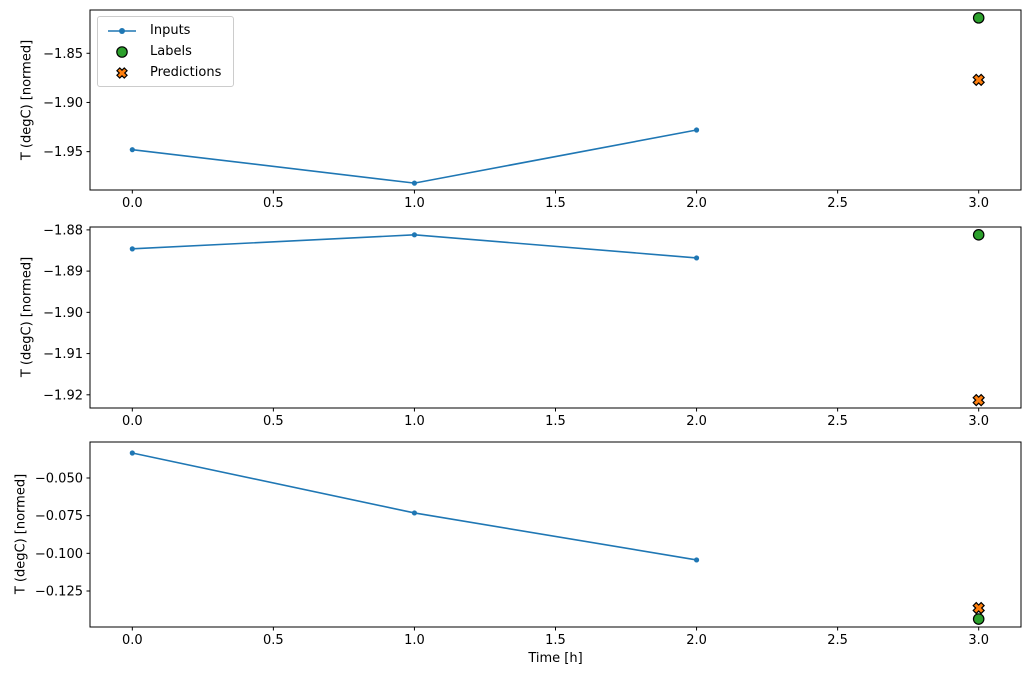  I want to click on inputs-line-icon, so click(122, 30).